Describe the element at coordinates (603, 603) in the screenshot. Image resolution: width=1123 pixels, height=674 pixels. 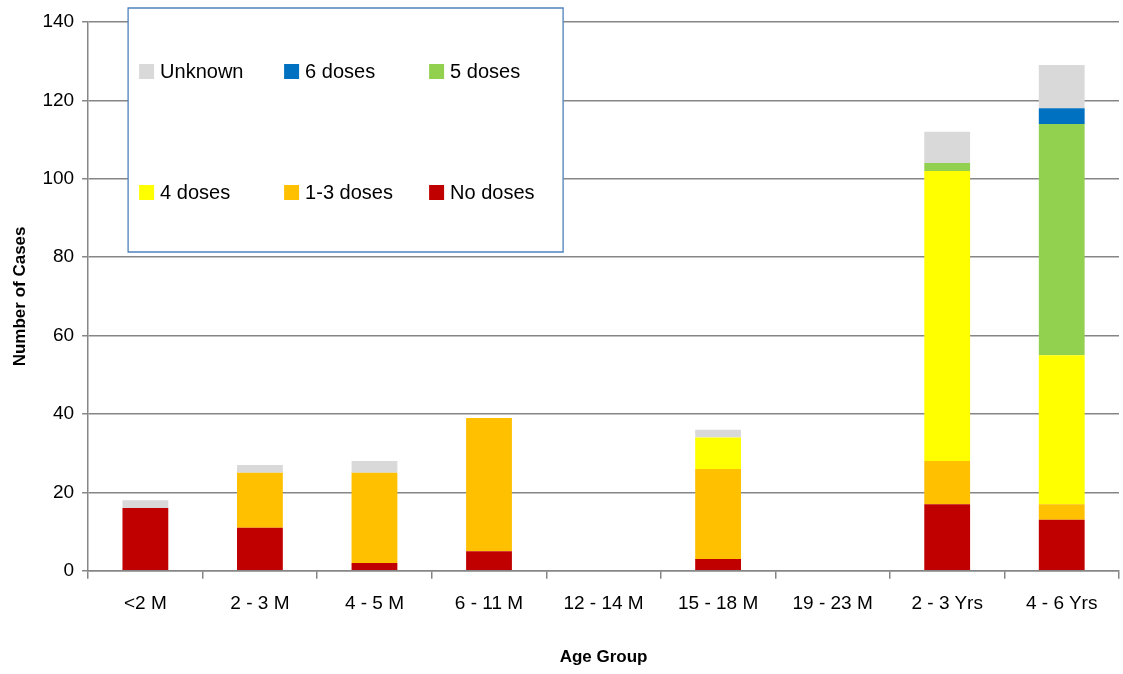
I see `x-tick-label: 12 - 14 M` at that location.